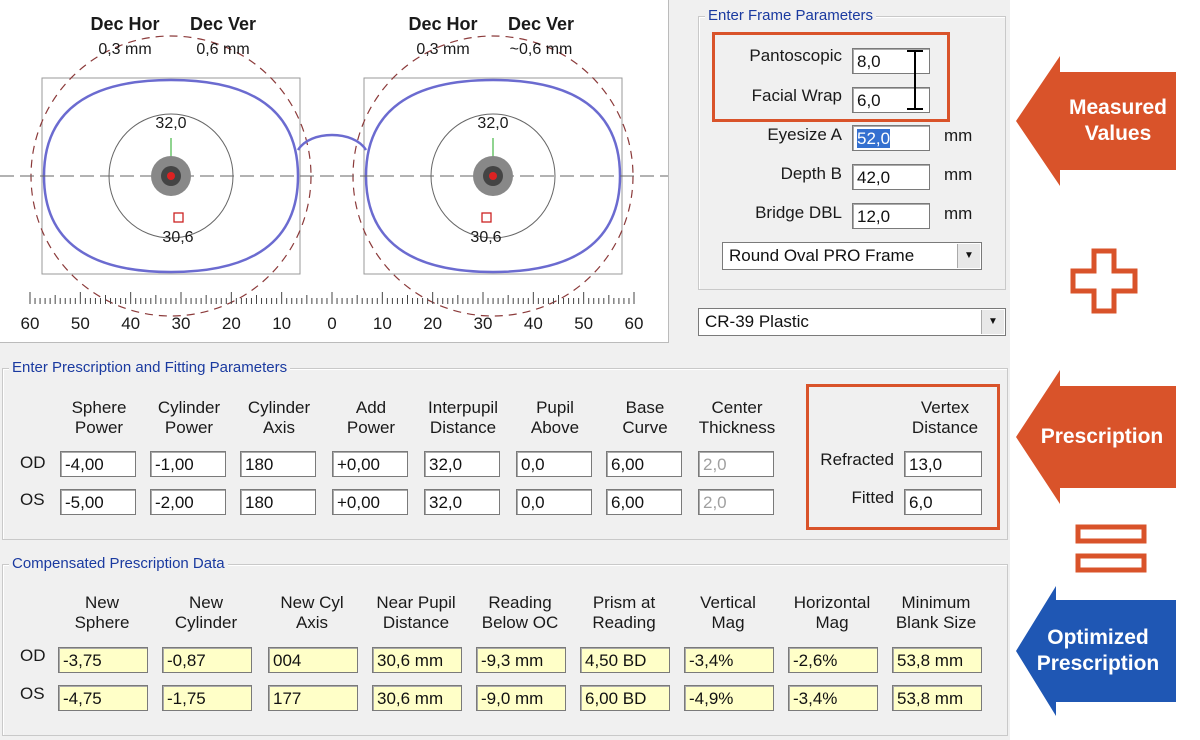  What do you see at coordinates (891, 216) in the screenshot?
I see `bridge-field: 12,0` at bounding box center [891, 216].